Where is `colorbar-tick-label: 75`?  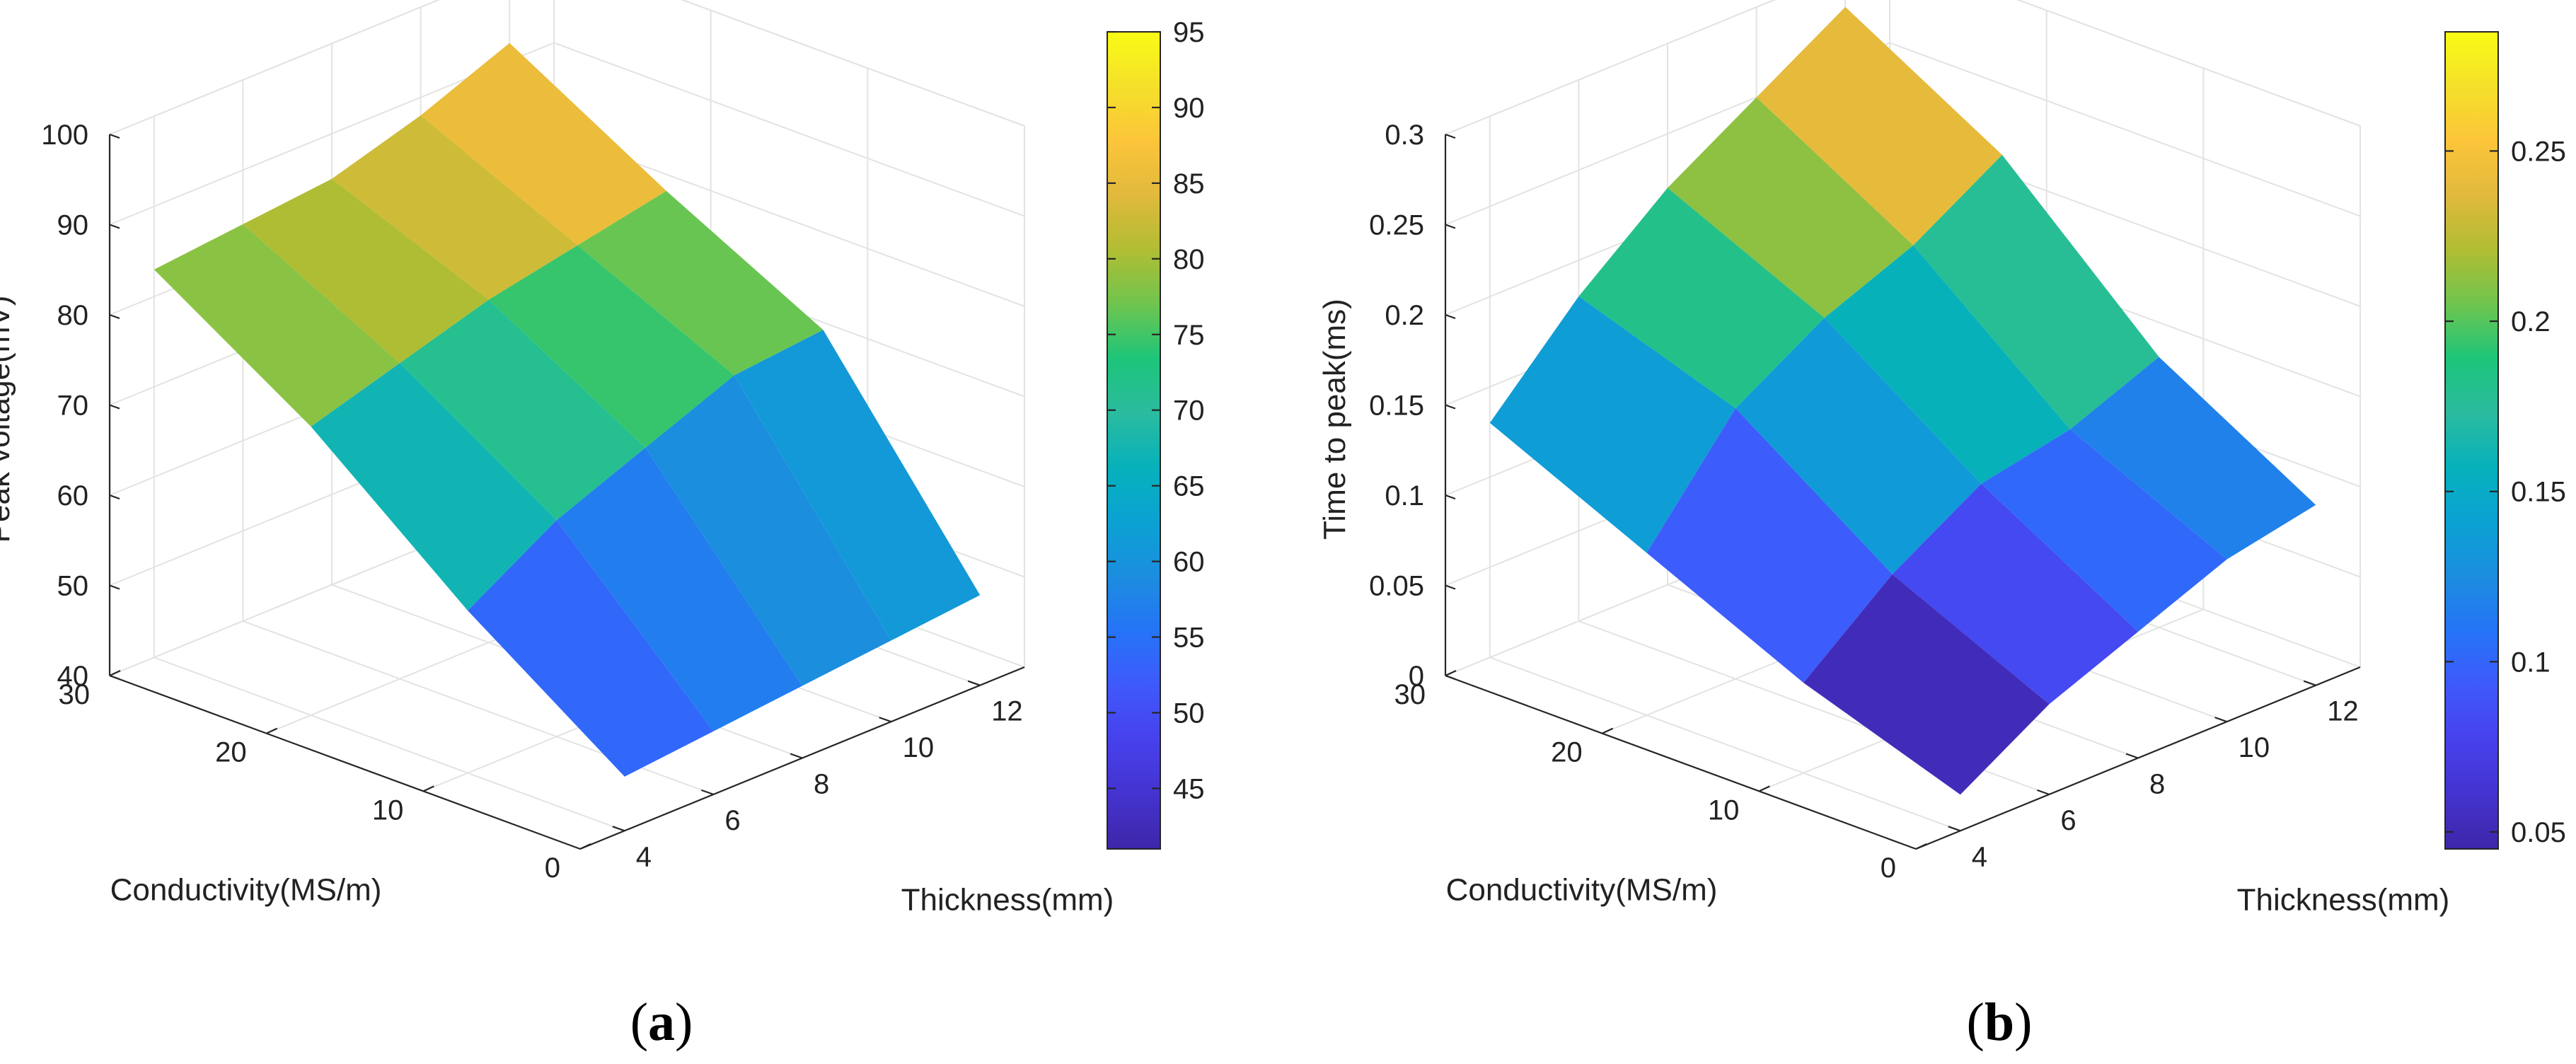
colorbar-tick-label: 75 is located at coordinates (1189, 335).